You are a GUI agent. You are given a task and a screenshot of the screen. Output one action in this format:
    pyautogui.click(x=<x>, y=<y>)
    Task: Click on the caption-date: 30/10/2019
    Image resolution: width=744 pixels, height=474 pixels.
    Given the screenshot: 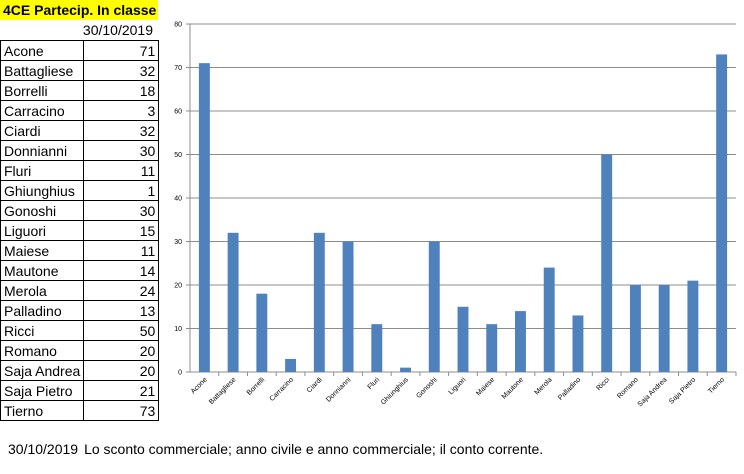 What is the action you would take?
    pyautogui.click(x=43, y=449)
    